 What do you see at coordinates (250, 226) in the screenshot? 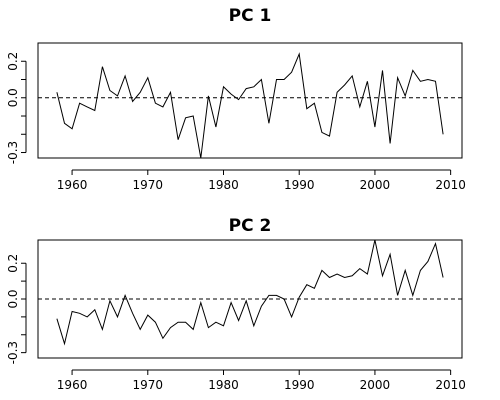
I see `chart-title: PC 2` at bounding box center [250, 226].